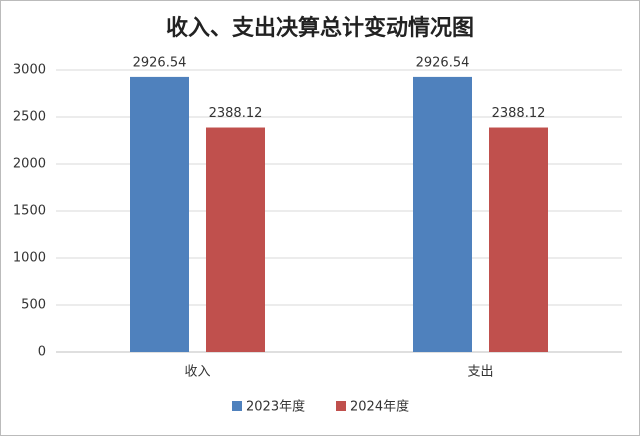  What do you see at coordinates (379, 407) in the screenshot?
I see `legend-label: 2024年度` at bounding box center [379, 407].